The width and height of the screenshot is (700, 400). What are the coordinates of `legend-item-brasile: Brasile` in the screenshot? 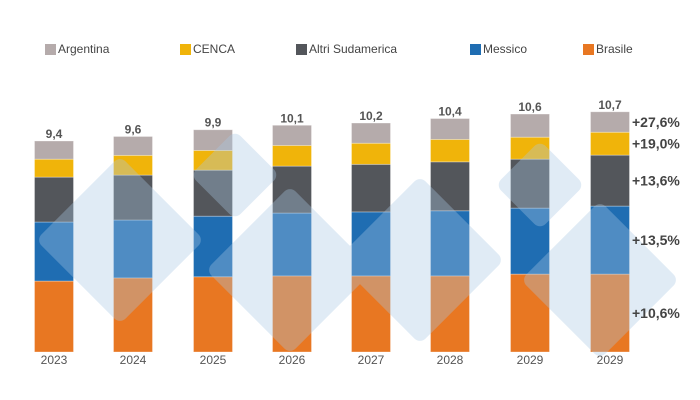 It's located at (608, 49).